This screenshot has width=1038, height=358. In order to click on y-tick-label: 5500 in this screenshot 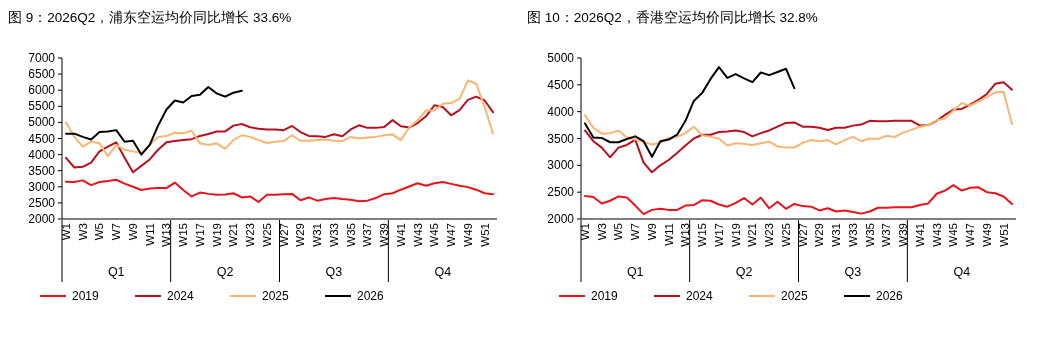, I will do `click(42, 106)`.